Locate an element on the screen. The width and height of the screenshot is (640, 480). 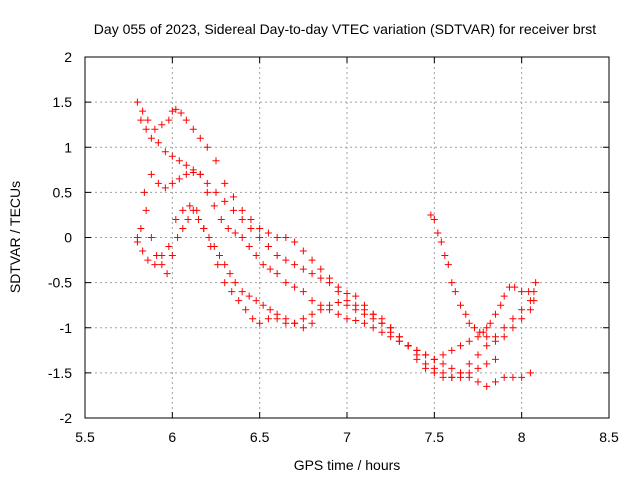
series-track6 is located at coordinates (483, 273).